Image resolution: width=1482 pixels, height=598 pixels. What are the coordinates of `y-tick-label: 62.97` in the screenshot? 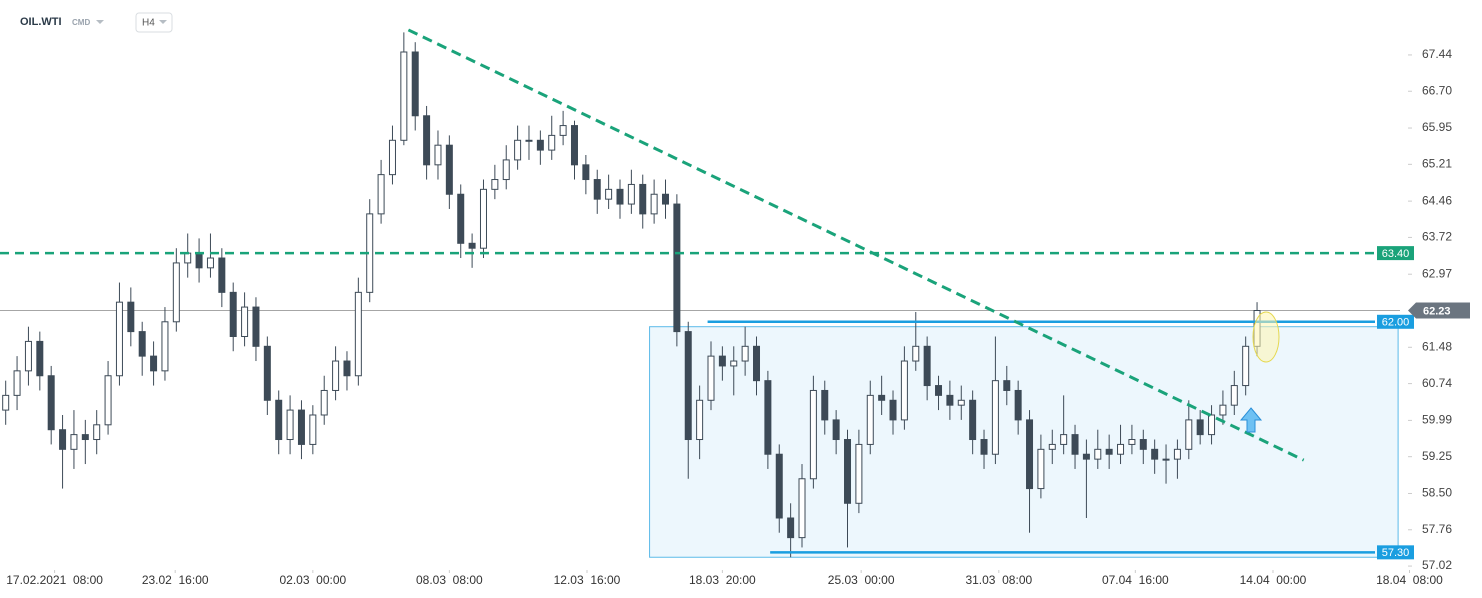 It's located at (1437, 273).